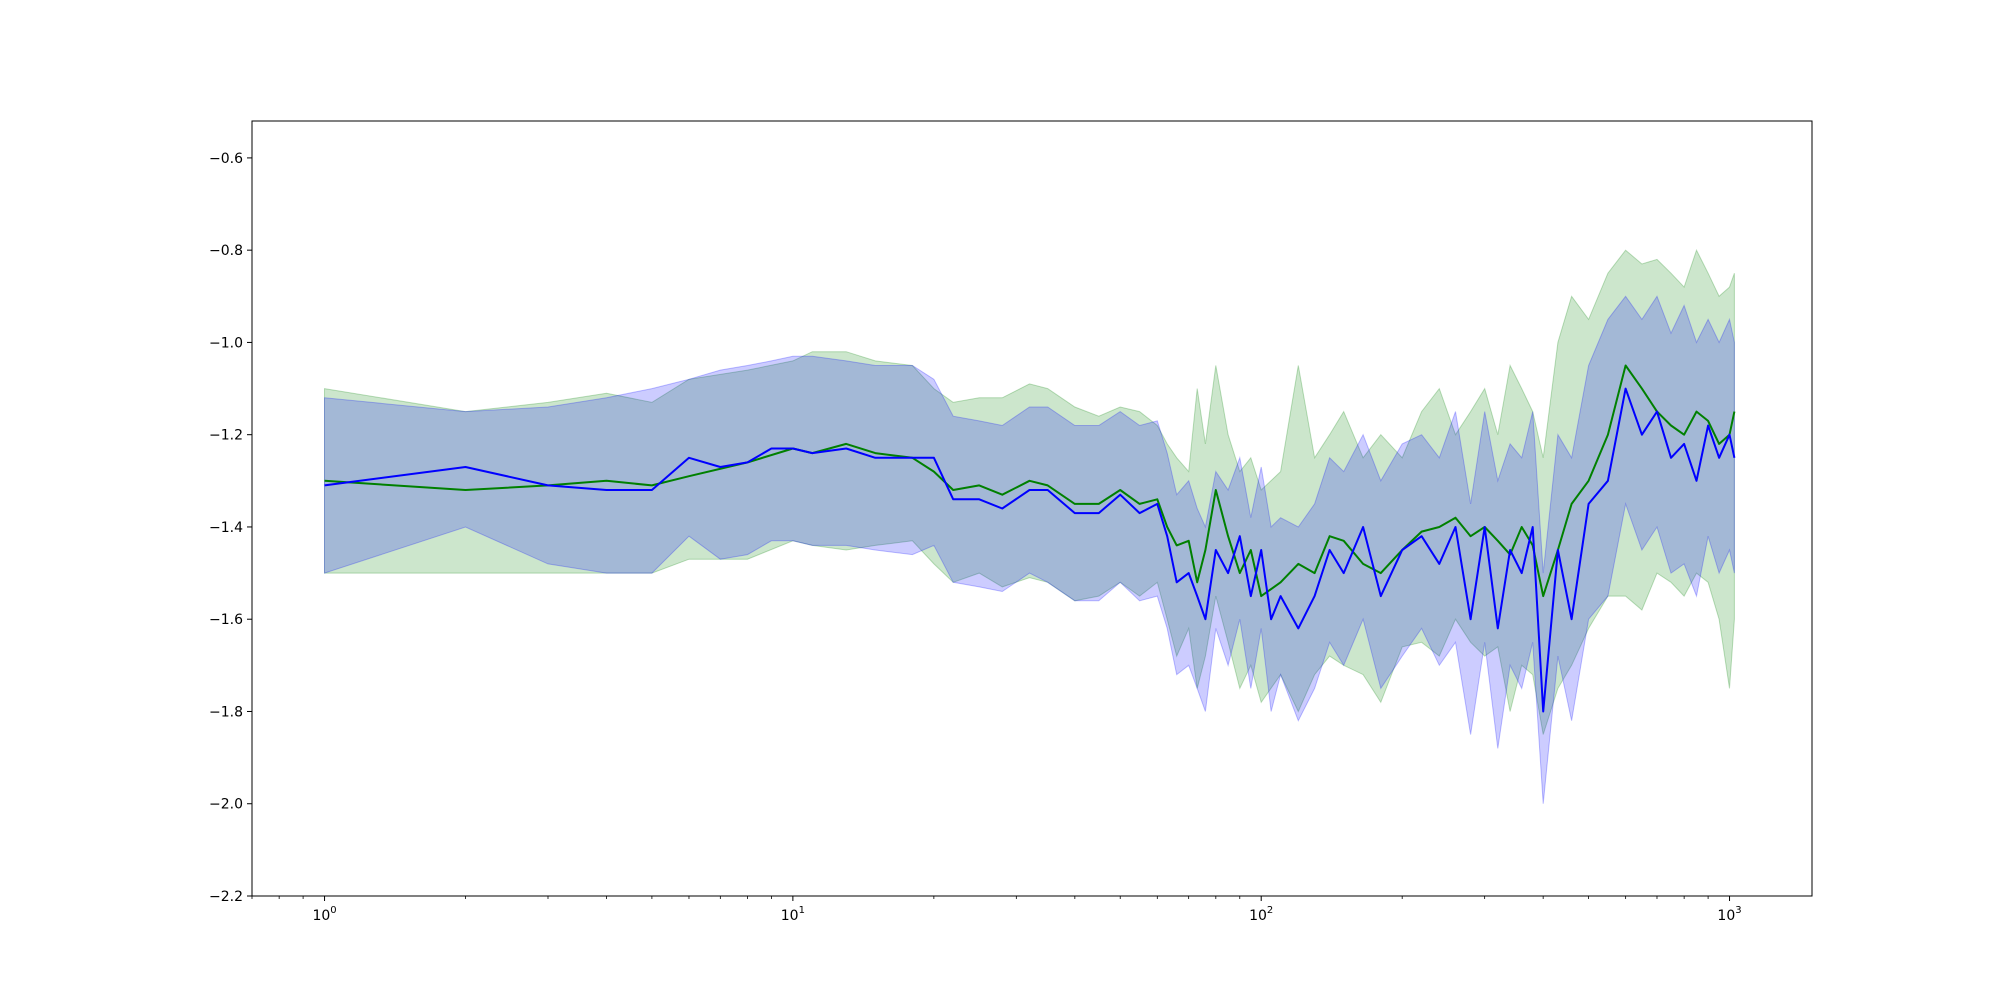 This screenshot has width=2000, height=1000. Describe the element at coordinates (324, 914) in the screenshot. I see `x-tick-label: 10⁰` at that location.